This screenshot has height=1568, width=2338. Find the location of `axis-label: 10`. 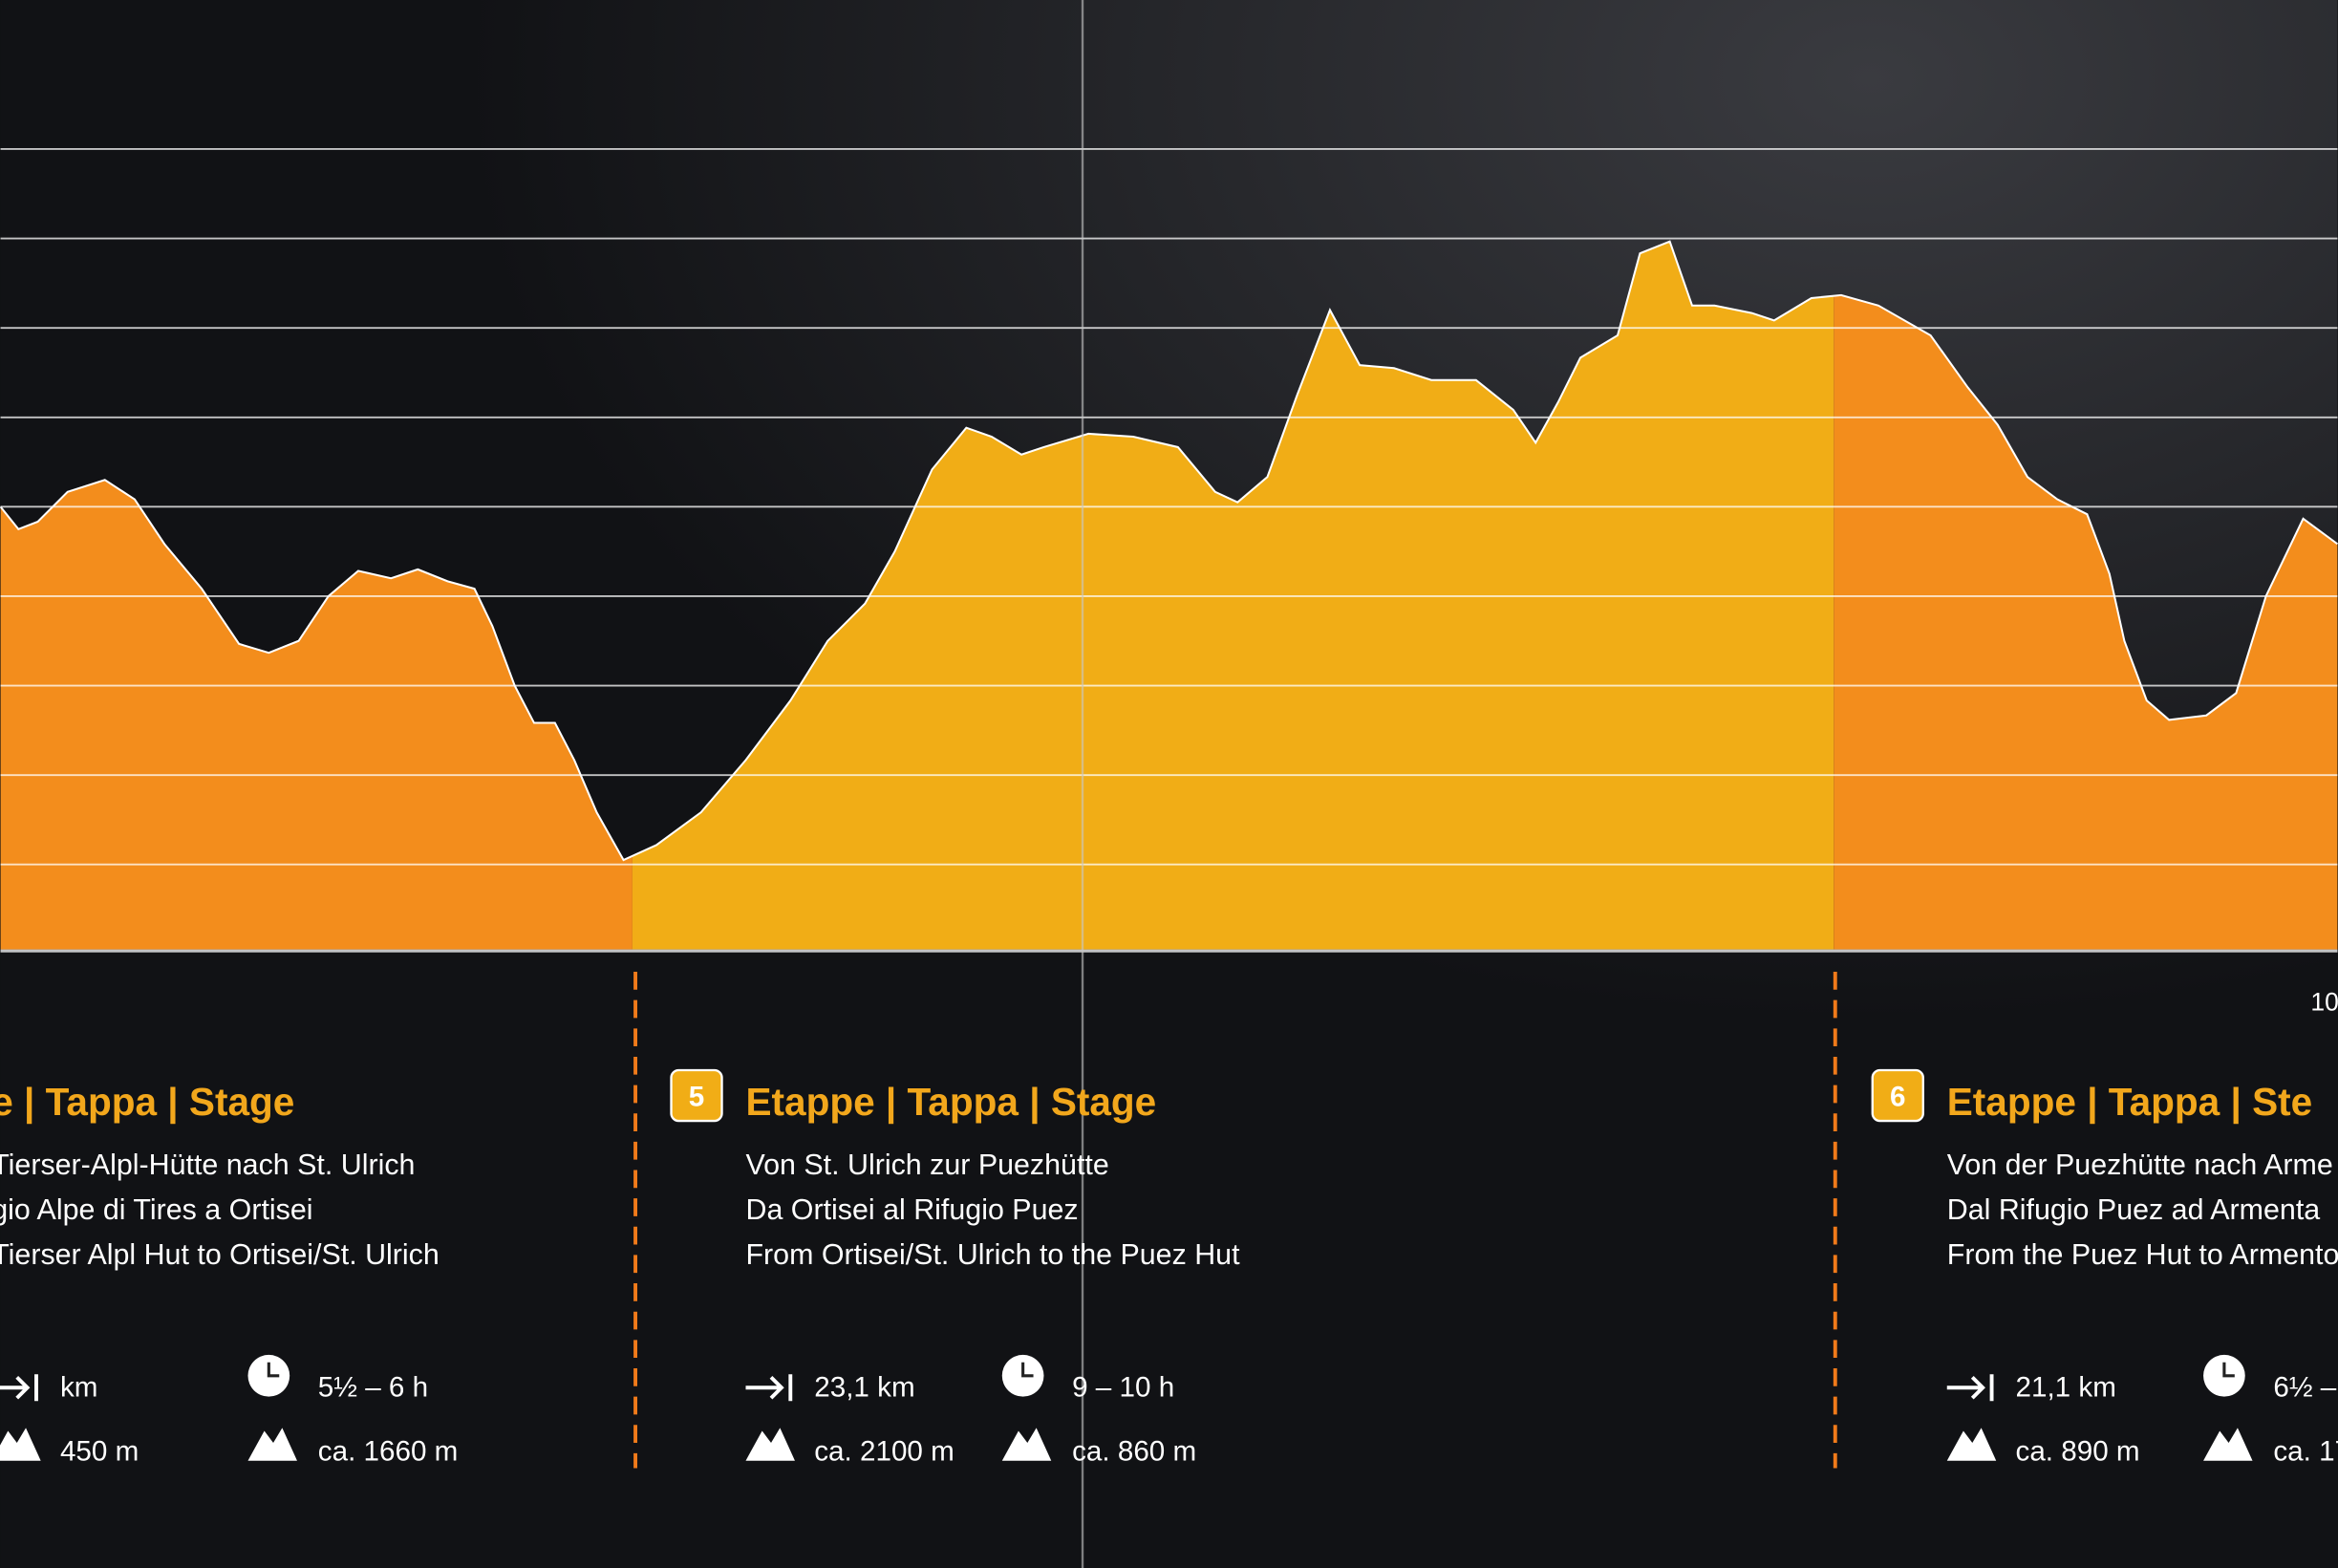

axis-label: 10 is located at coordinates (2324, 1003).